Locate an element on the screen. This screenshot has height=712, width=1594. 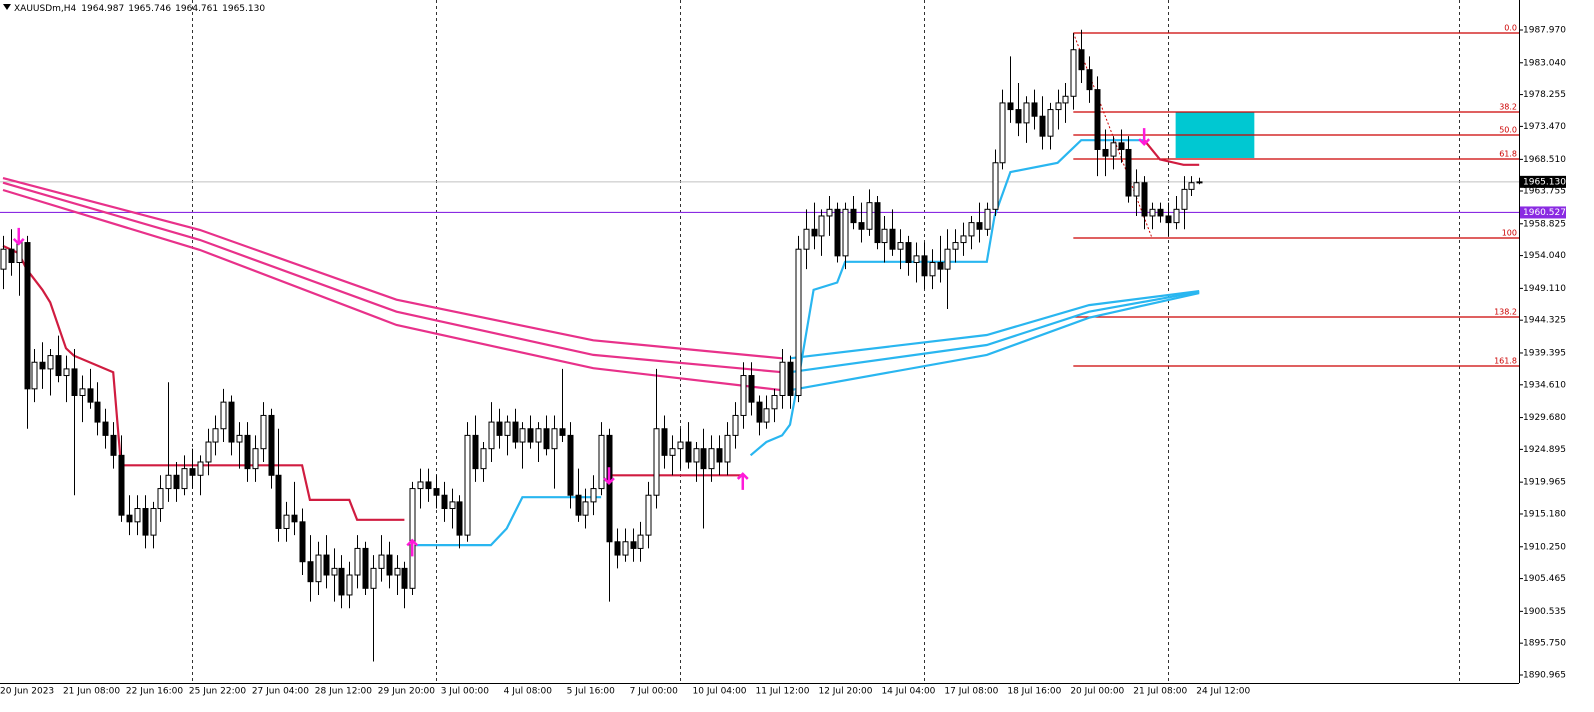
x-tick-label: 21 Jul 08:00 is located at coordinates (1160, 692).